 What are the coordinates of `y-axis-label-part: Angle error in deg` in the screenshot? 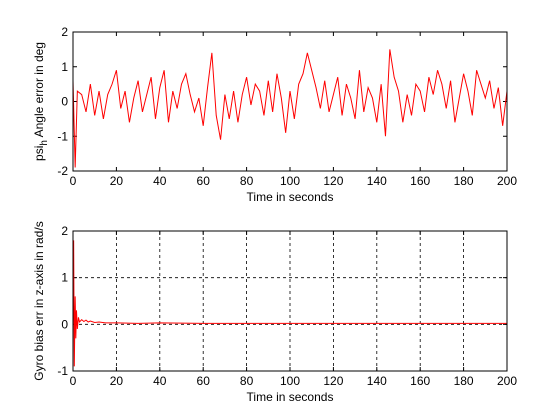 It's located at (39, 91).